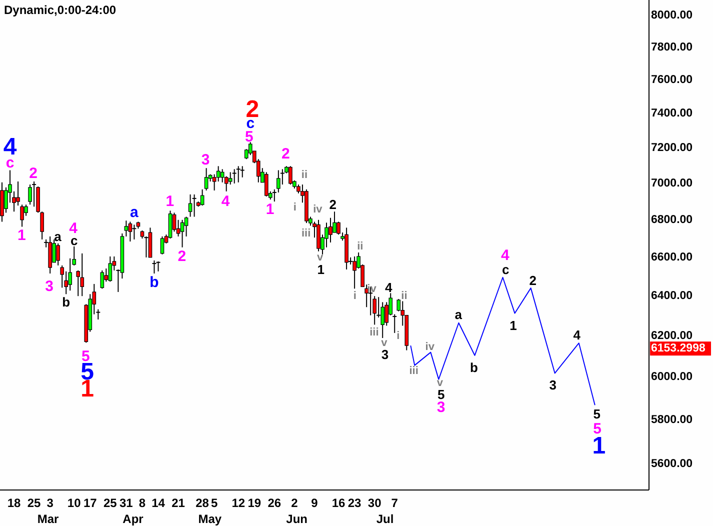  I want to click on x-tick-label: 19, so click(255, 503).